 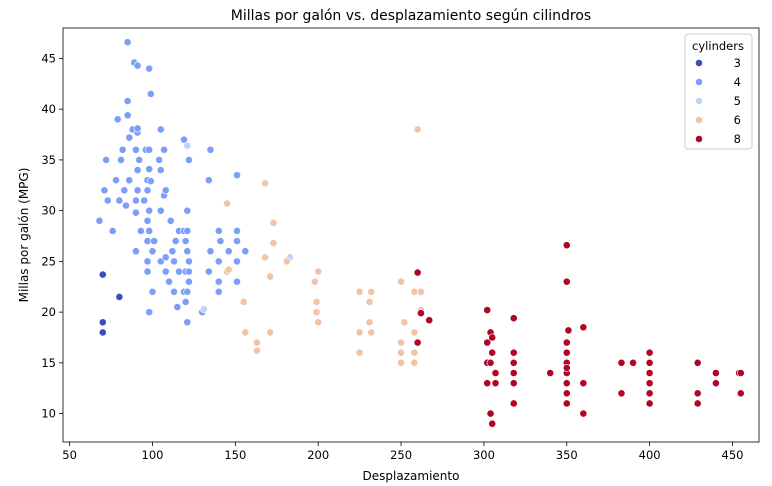 What do you see at coordinates (52, 236) in the screenshot?
I see `y-axis: 10 15 20 25 30 35 40 45` at bounding box center [52, 236].